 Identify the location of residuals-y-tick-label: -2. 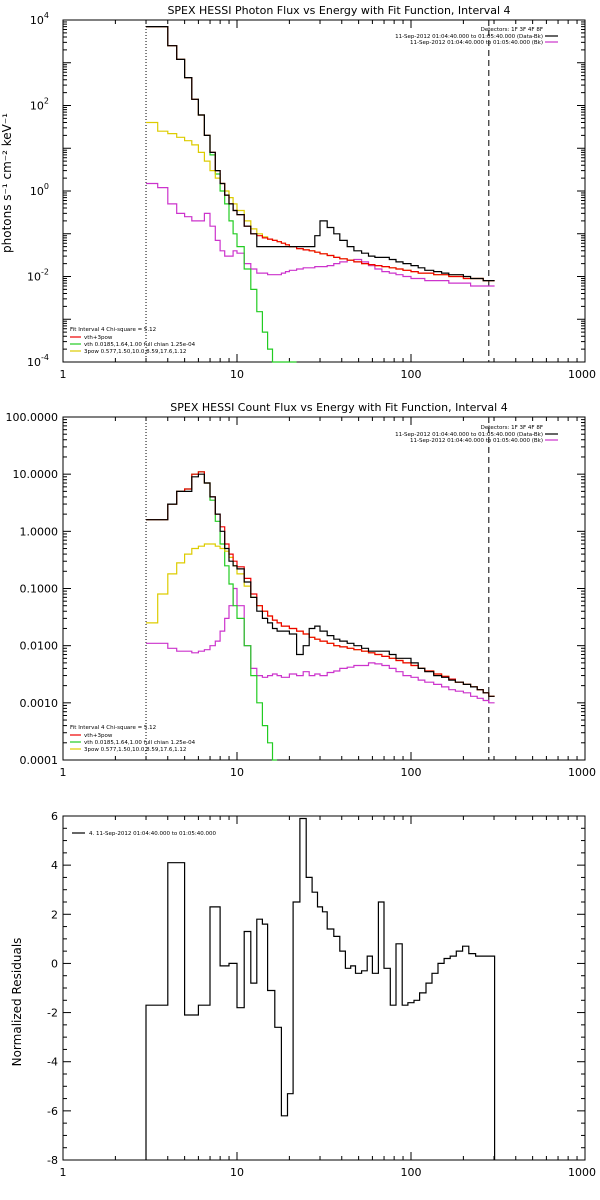
(52, 1013).